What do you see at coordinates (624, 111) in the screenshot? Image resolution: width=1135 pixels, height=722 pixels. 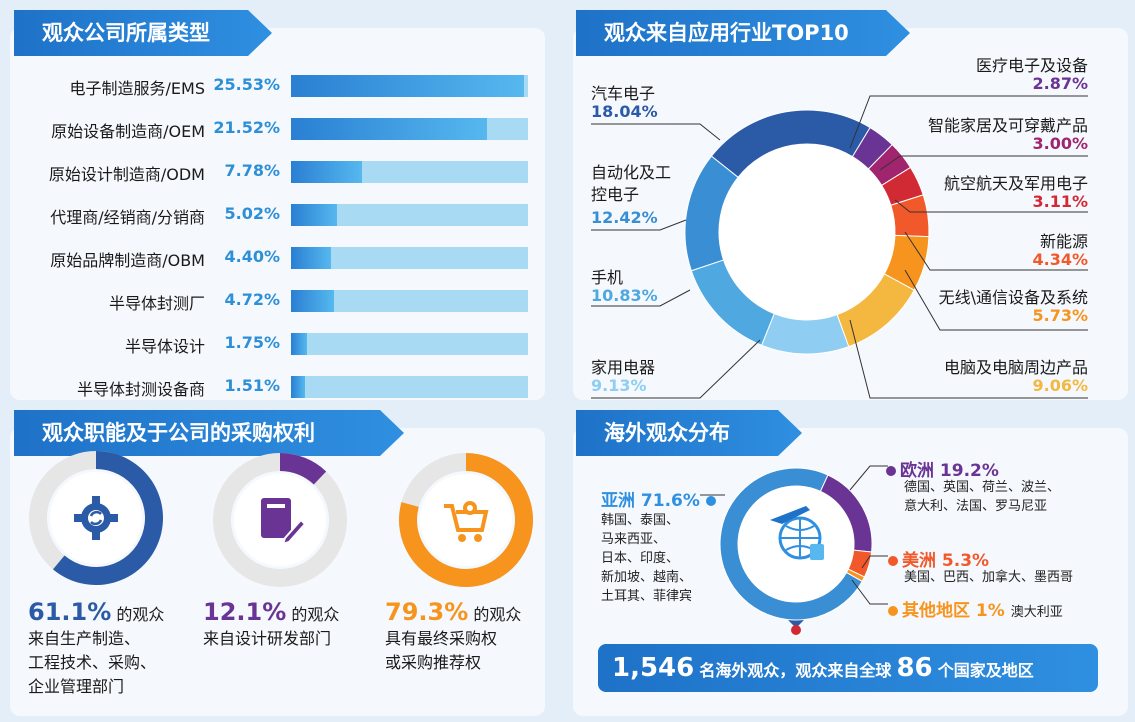 I see `donut-value-label: 18.04%` at bounding box center [624, 111].